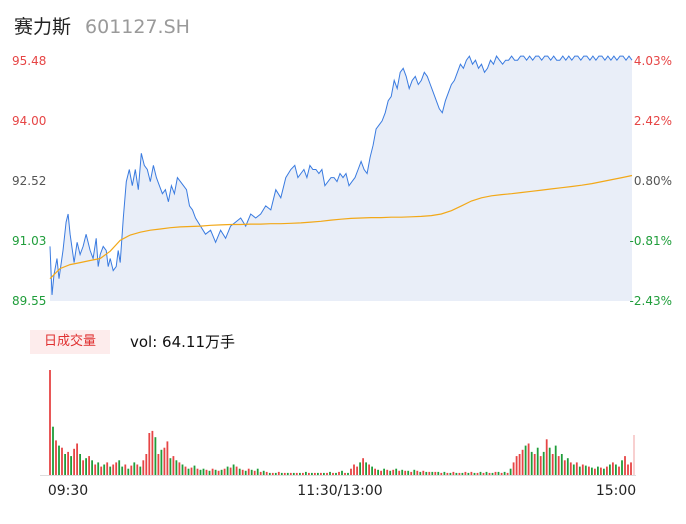 Image resolution: width=686 pixels, height=524 pixels. Describe the element at coordinates (70, 342) in the screenshot. I see `volume-tab: 日成交量` at that location.